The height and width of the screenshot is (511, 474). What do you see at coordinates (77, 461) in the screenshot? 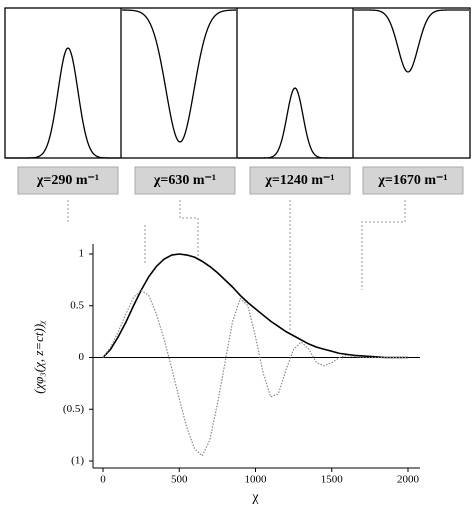
I see `y-tick-label: (1)` at bounding box center [77, 461].